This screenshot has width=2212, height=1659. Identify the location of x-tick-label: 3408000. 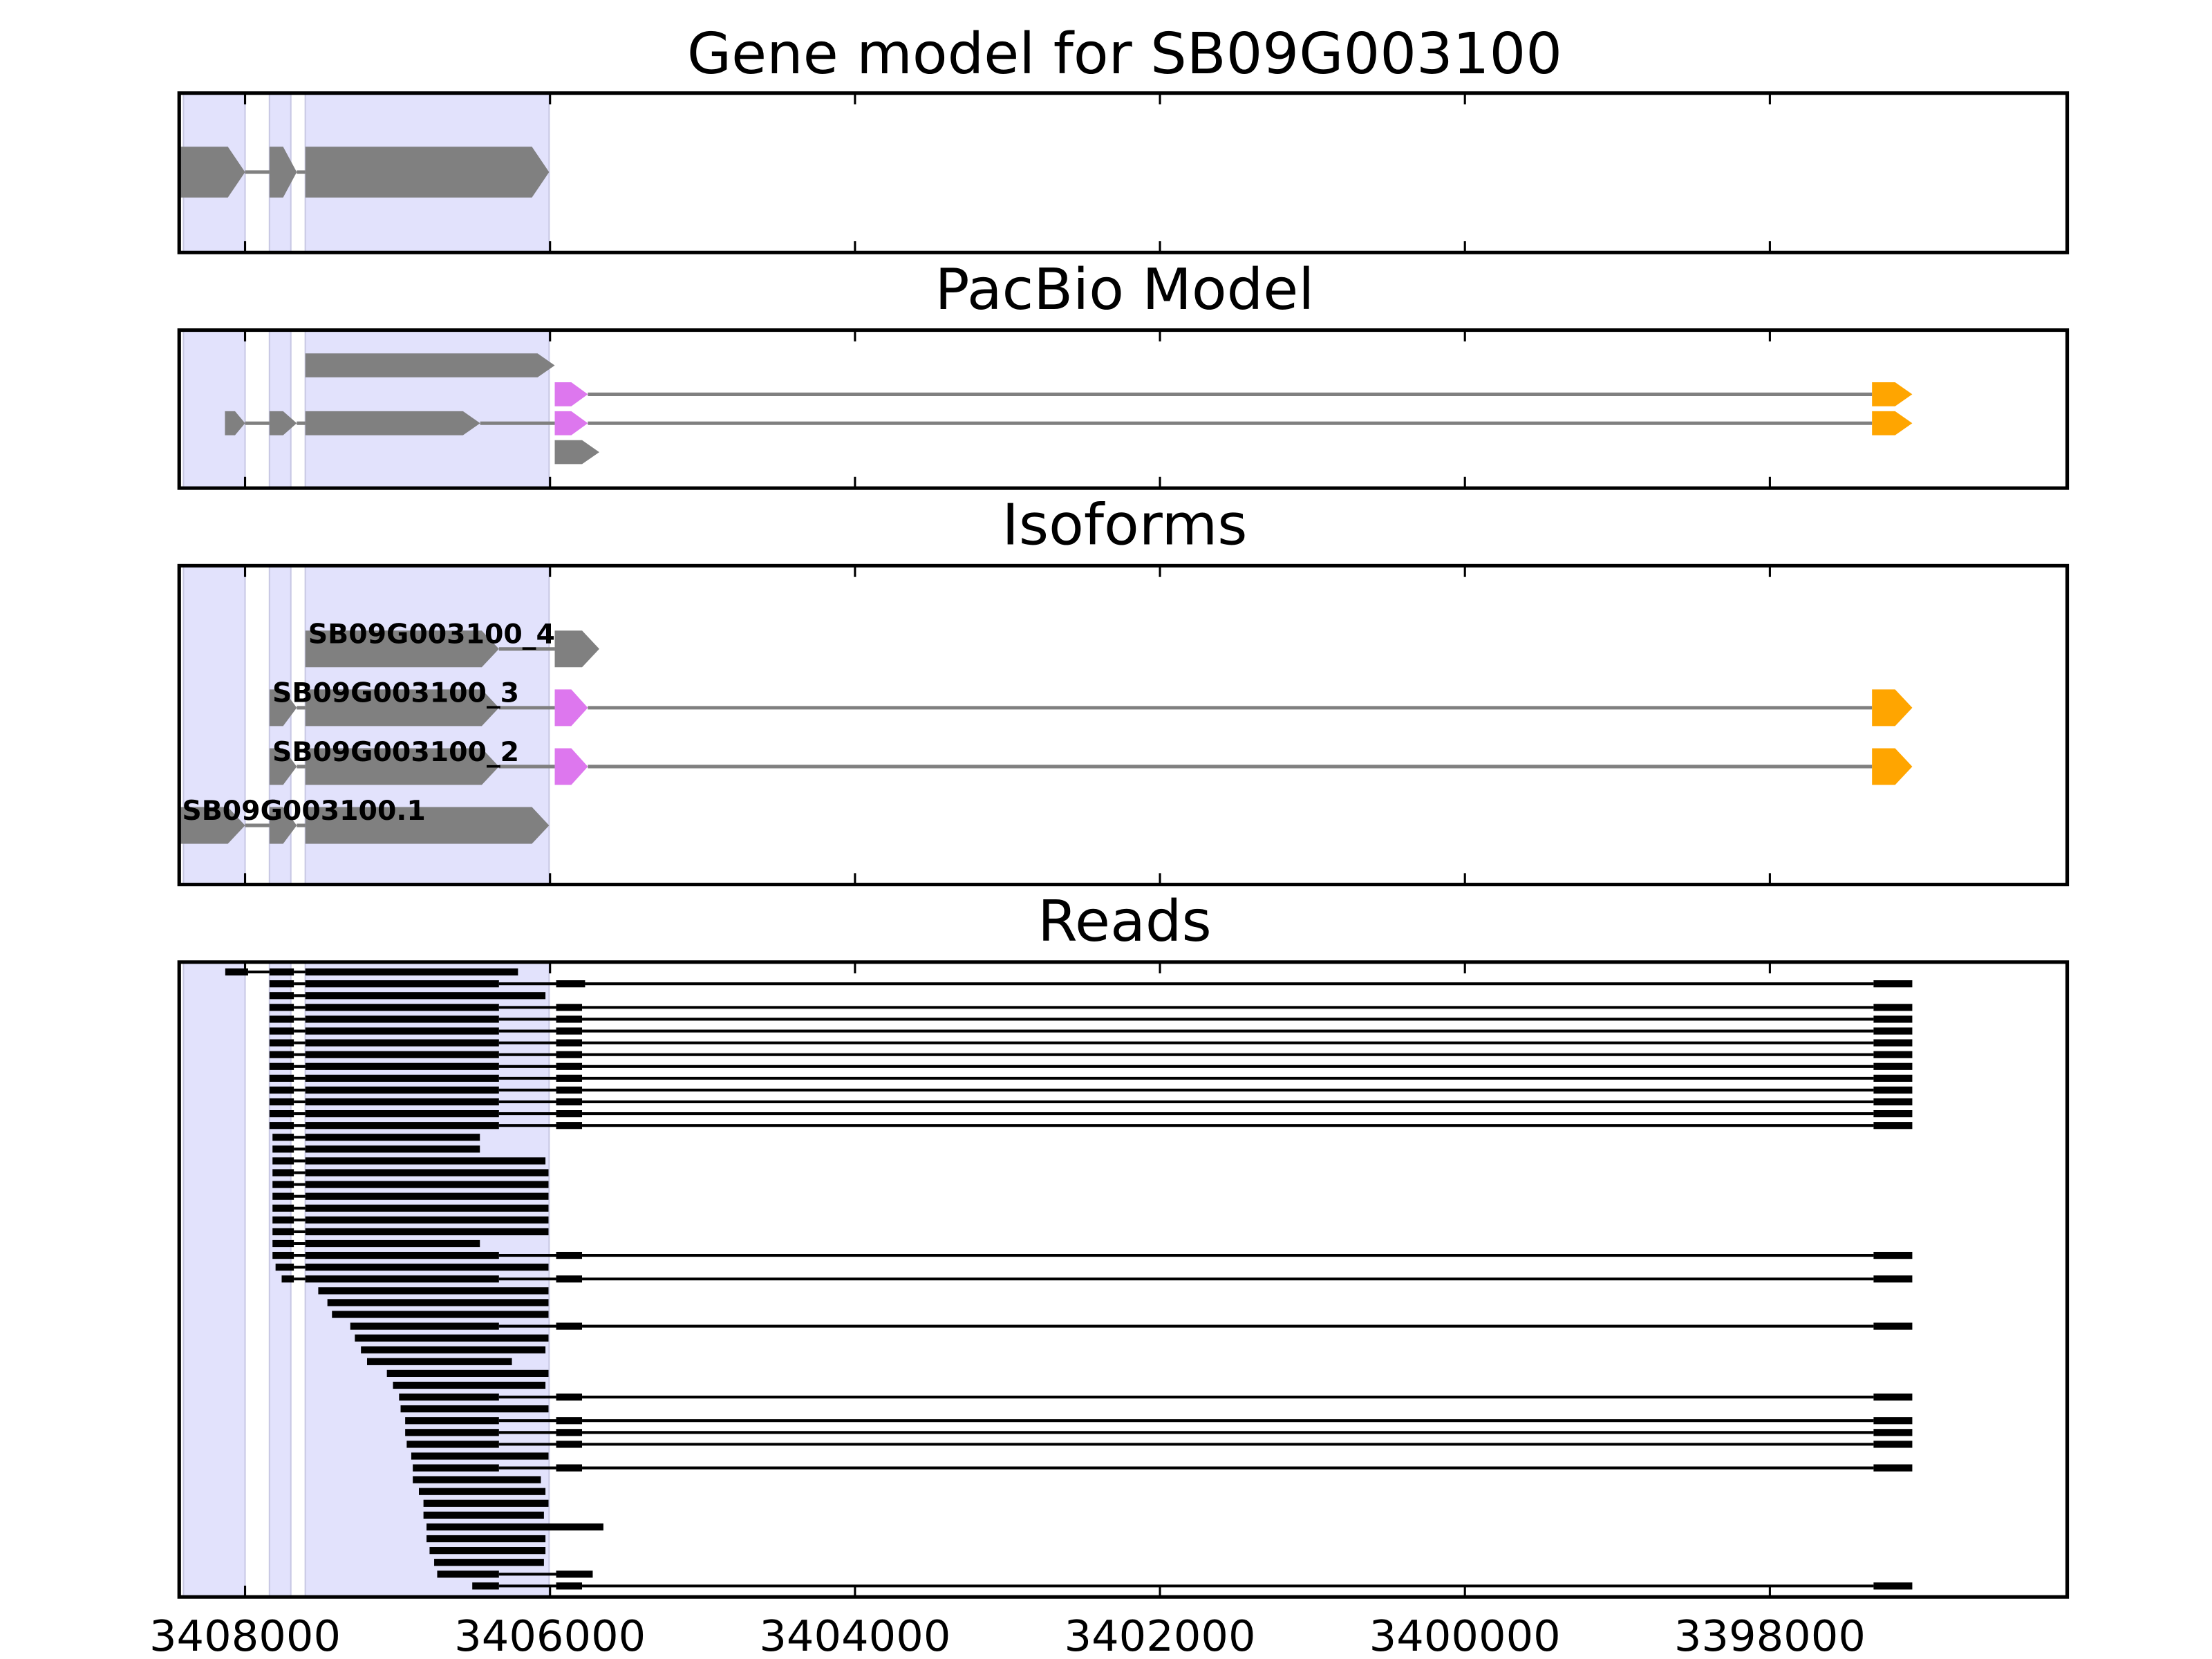
(245, 1635).